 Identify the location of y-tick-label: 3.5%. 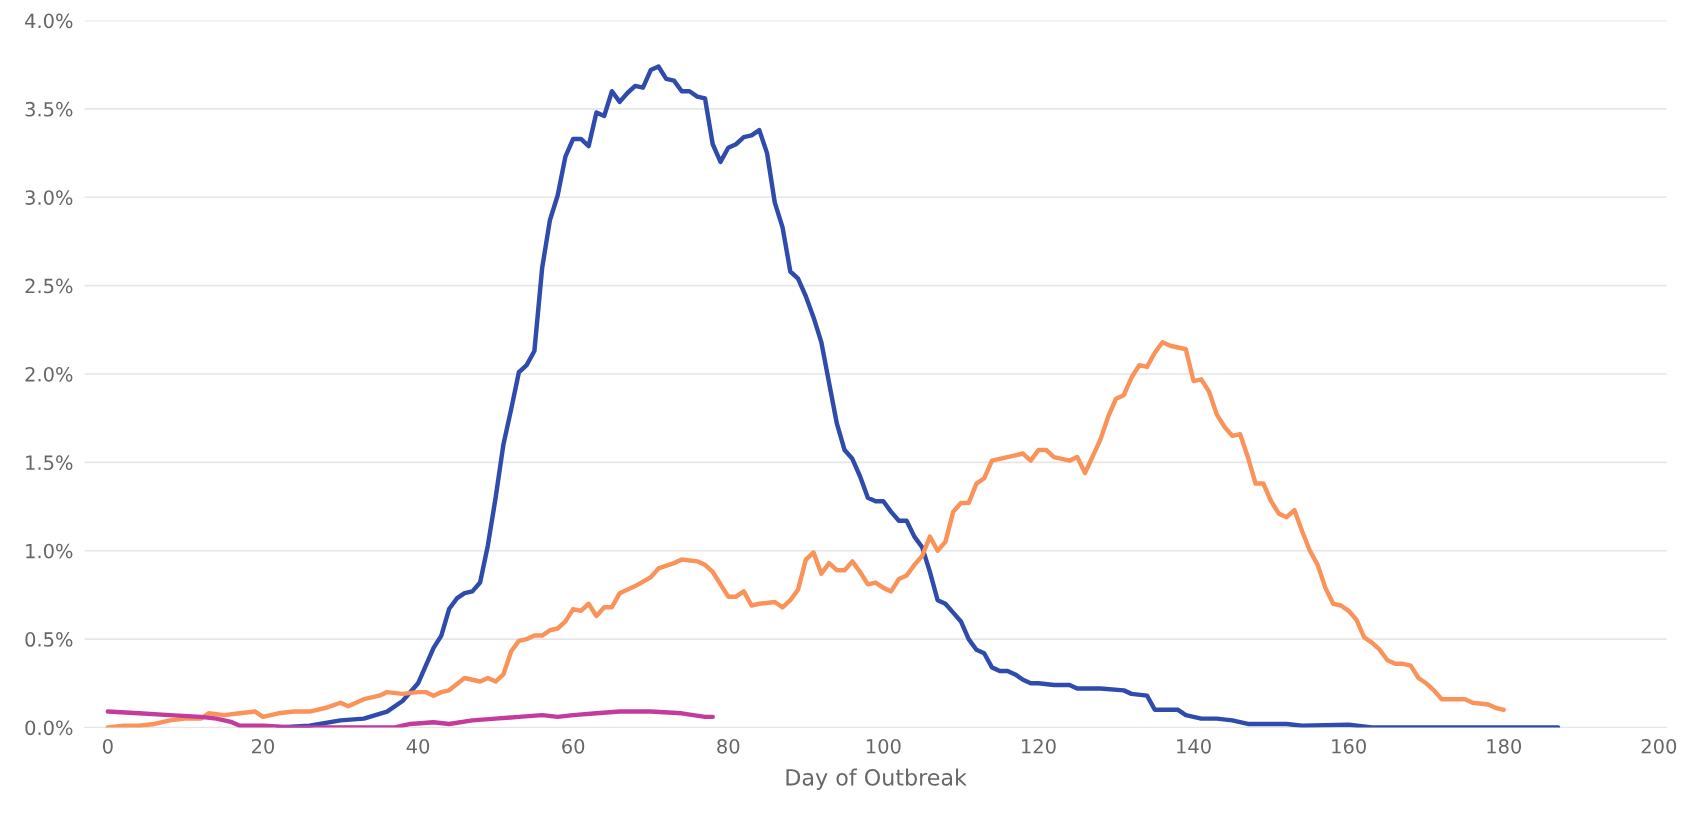
(49, 109).